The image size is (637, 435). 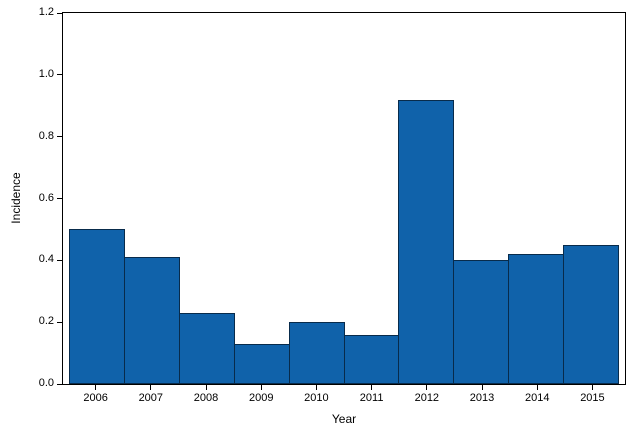 I want to click on bar-2014, so click(x=536, y=319).